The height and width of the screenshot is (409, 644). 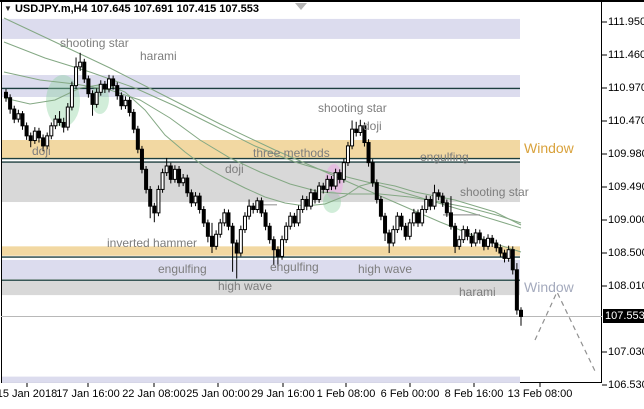 What do you see at coordinates (291, 153) in the screenshot?
I see `candle-pattern-label: three methods` at bounding box center [291, 153].